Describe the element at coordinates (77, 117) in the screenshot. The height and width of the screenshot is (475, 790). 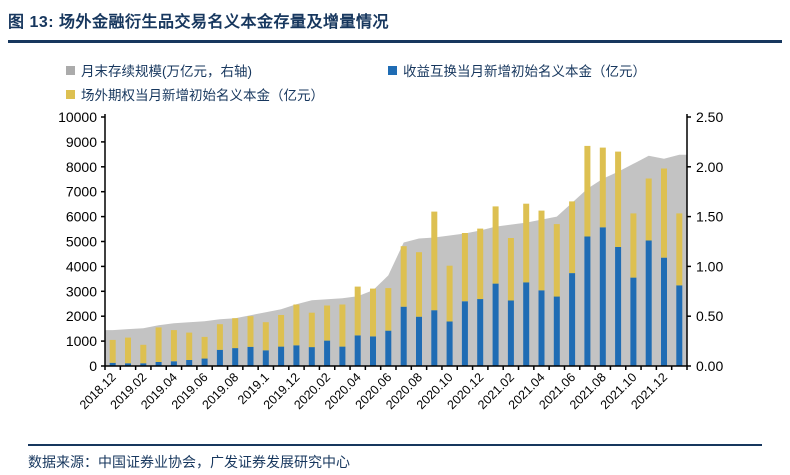
I see `y-axis-left-label: 10000` at that location.